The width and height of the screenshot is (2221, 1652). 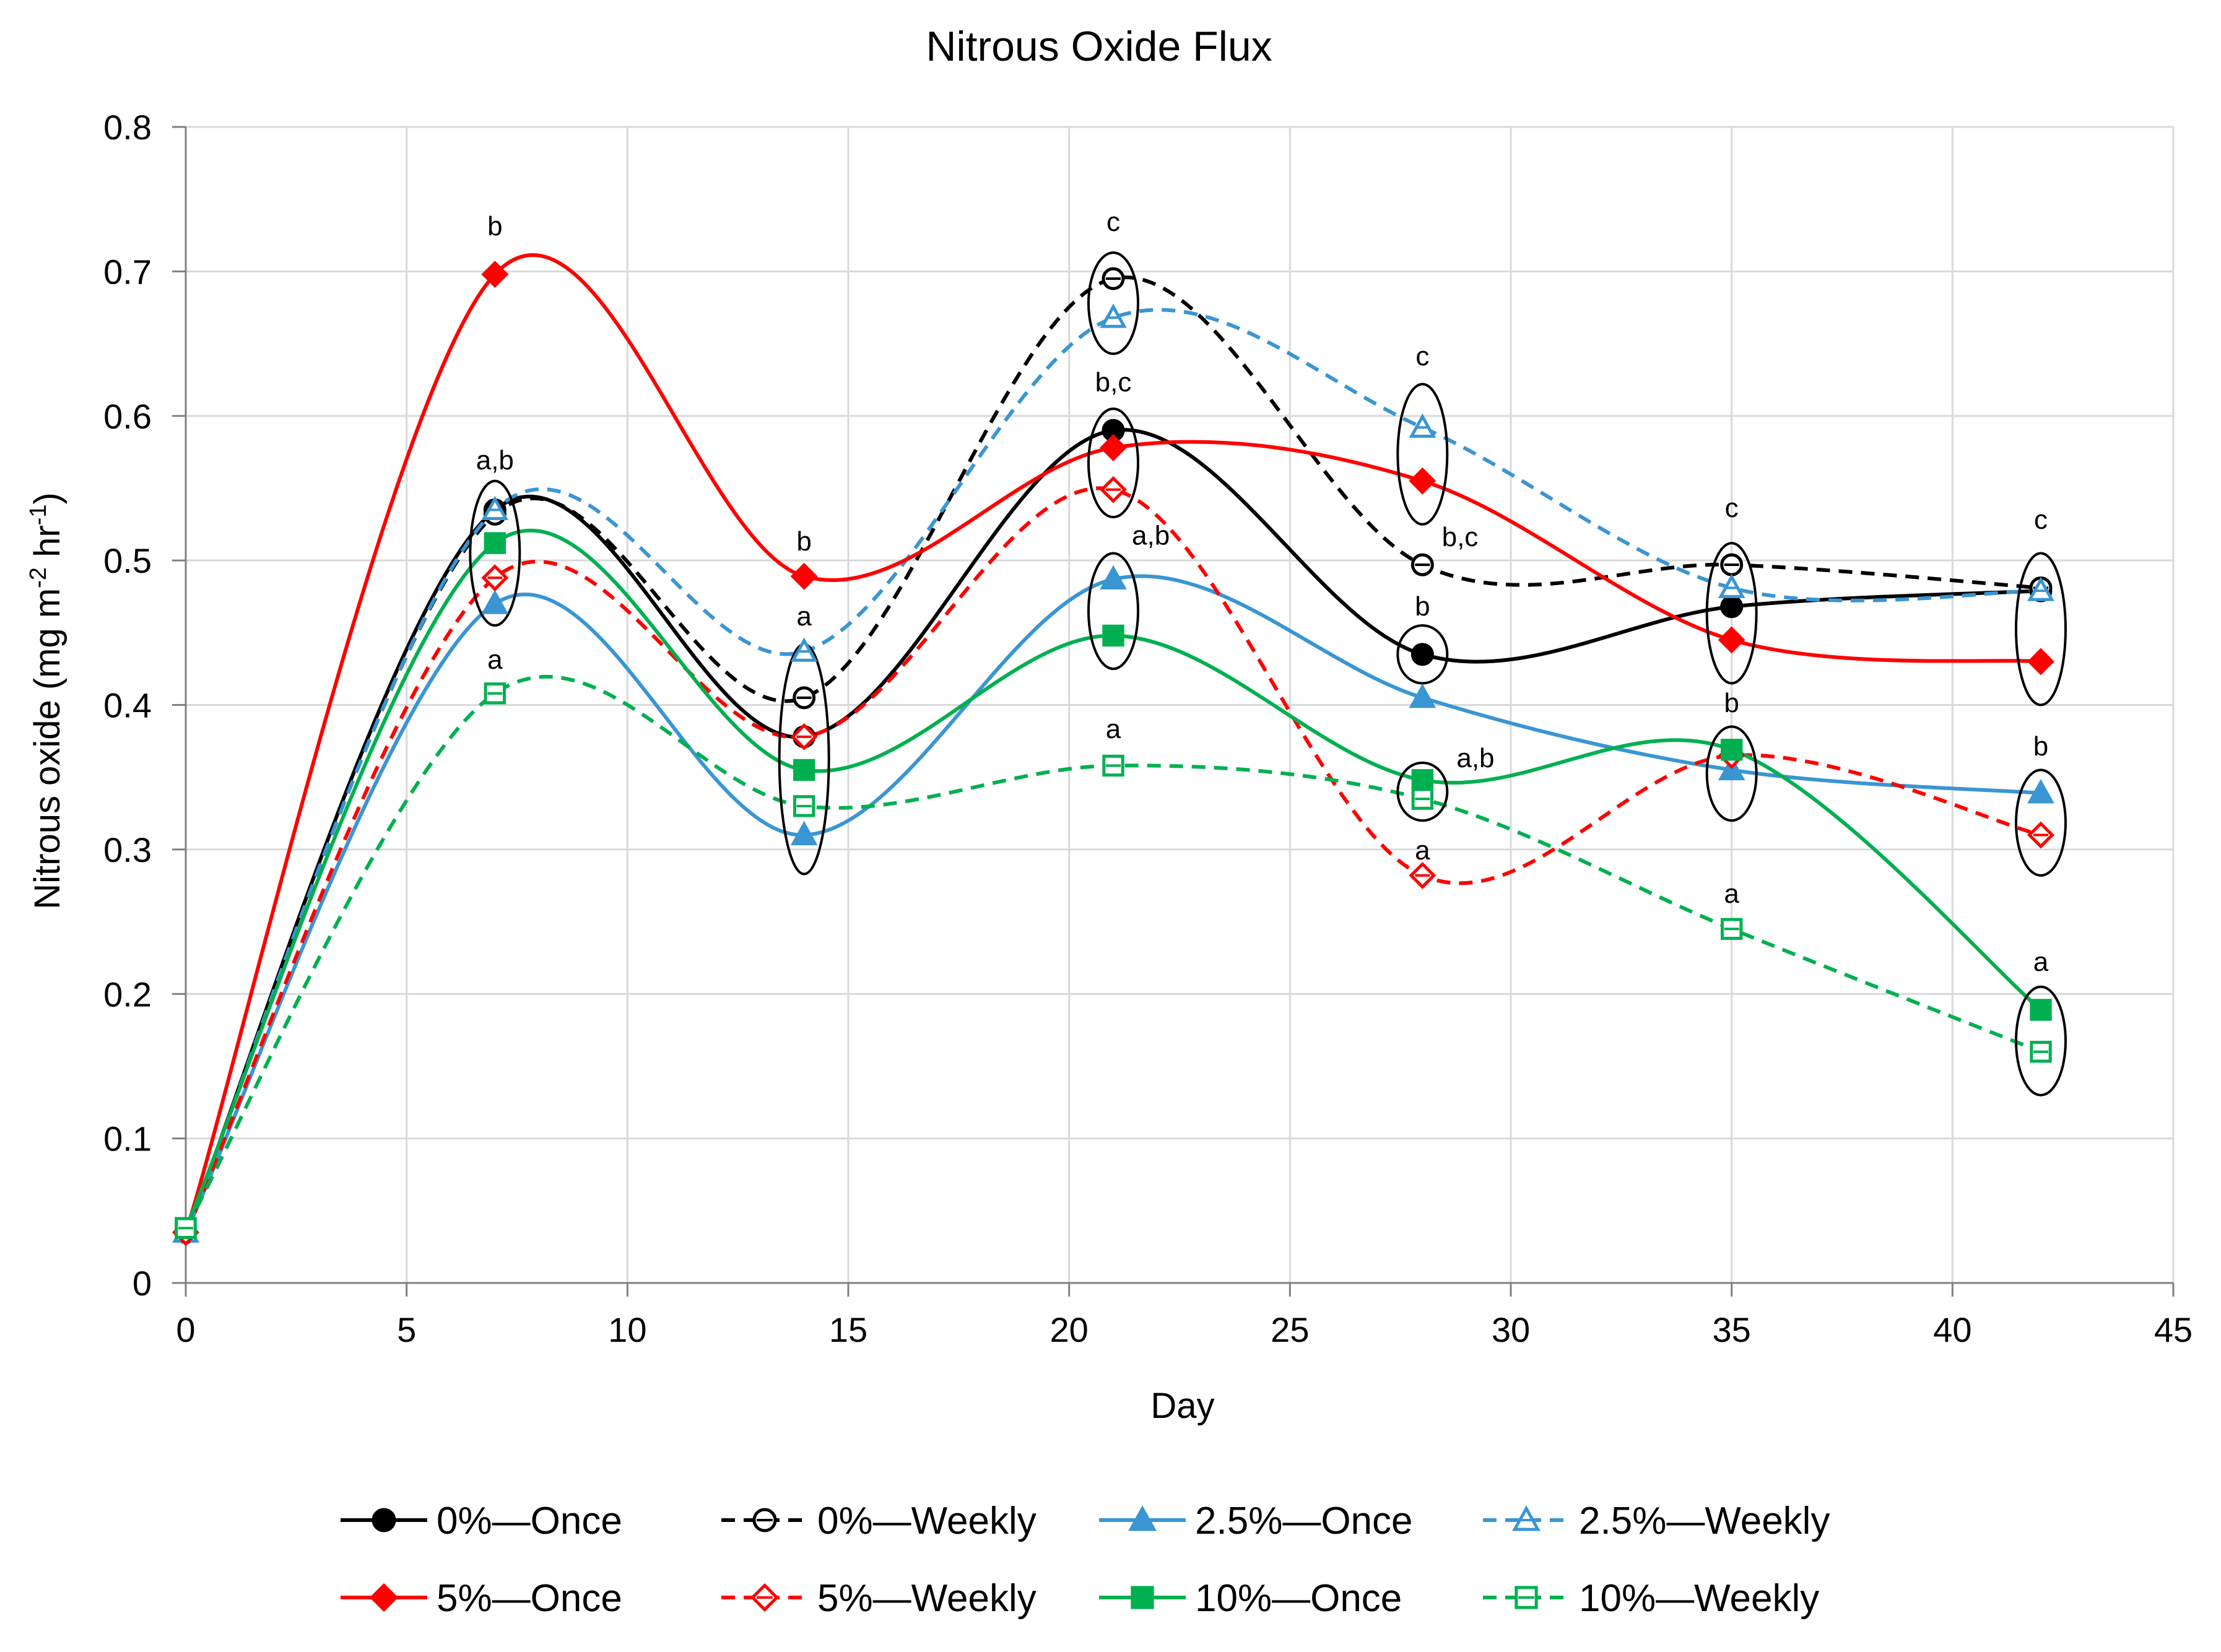 What do you see at coordinates (804, 806) in the screenshot?
I see `marker-s7-p2` at bounding box center [804, 806].